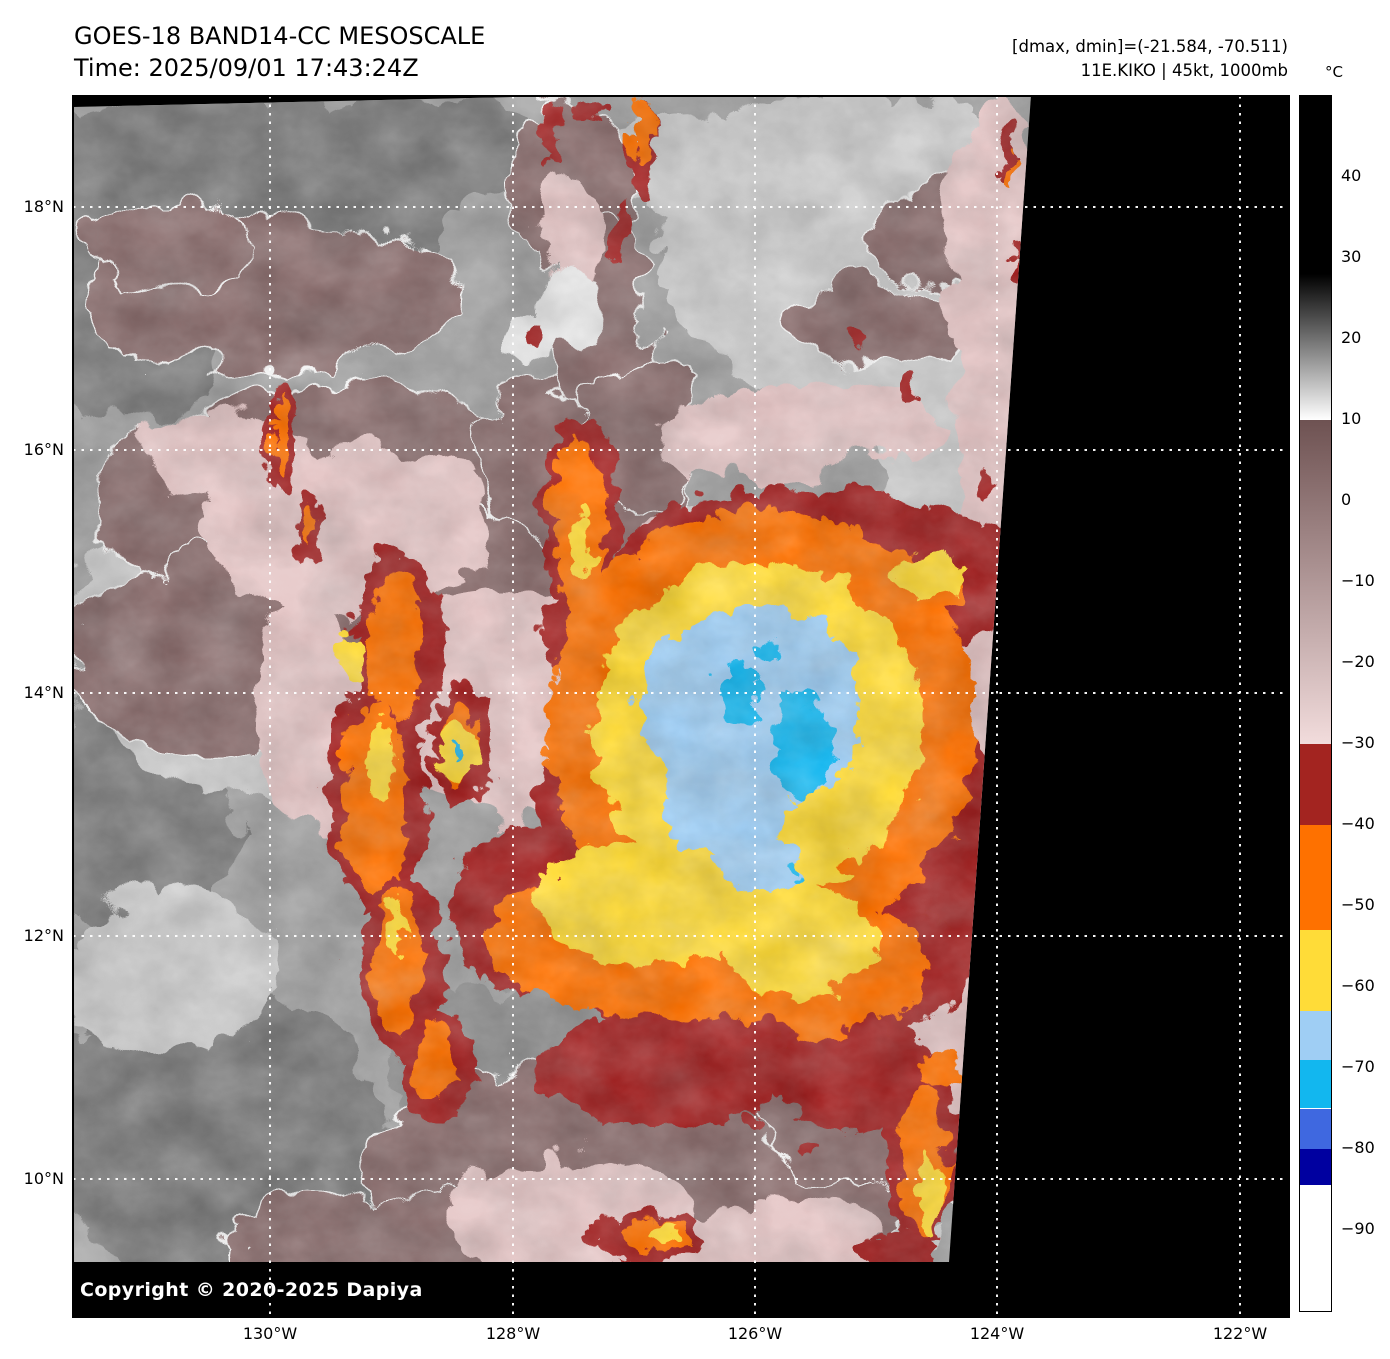 The height and width of the screenshot is (1359, 1390). What do you see at coordinates (1351, 175) in the screenshot?
I see `colorbar-tick-label: 40` at bounding box center [1351, 175].